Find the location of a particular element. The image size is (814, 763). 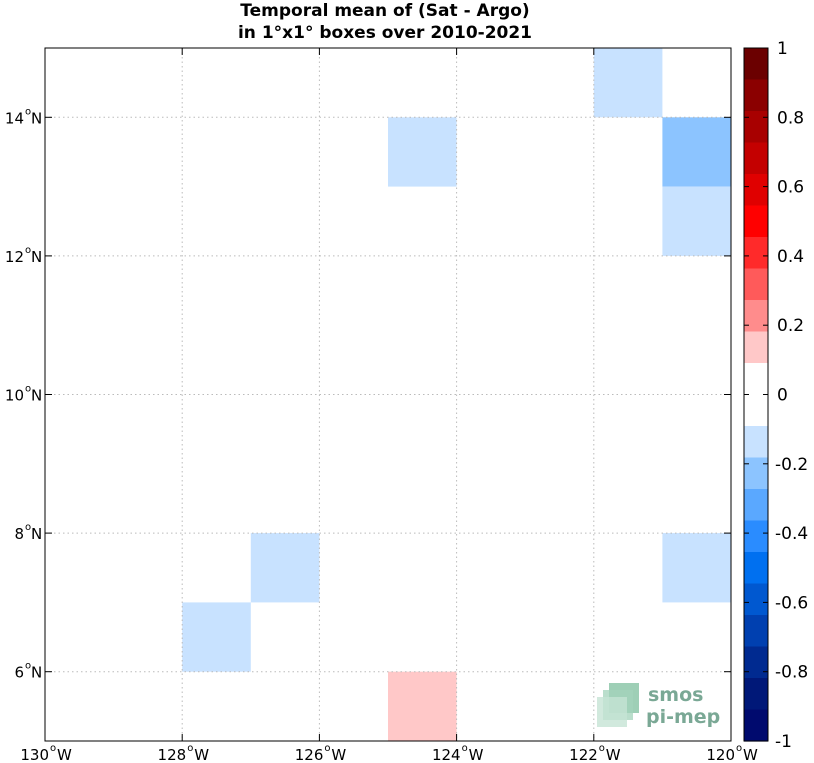

y-tick-label-deg-0: 6 is located at coordinates (19, 673).